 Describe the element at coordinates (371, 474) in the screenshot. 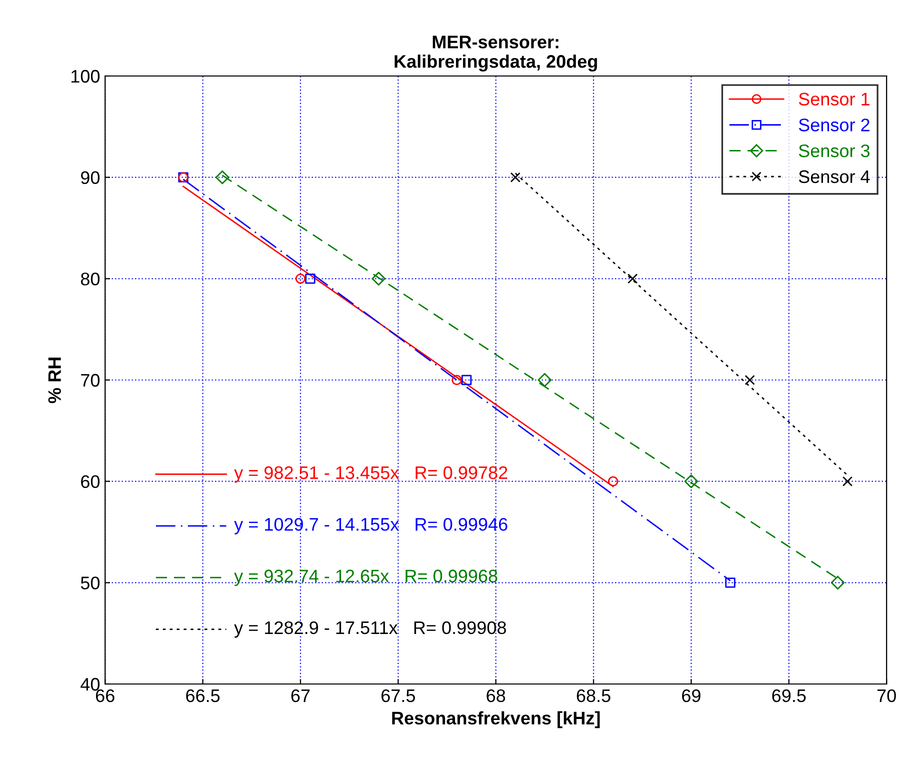

I see `annotation: y = 982.51 - 13.455x R= 0.99782` at that location.